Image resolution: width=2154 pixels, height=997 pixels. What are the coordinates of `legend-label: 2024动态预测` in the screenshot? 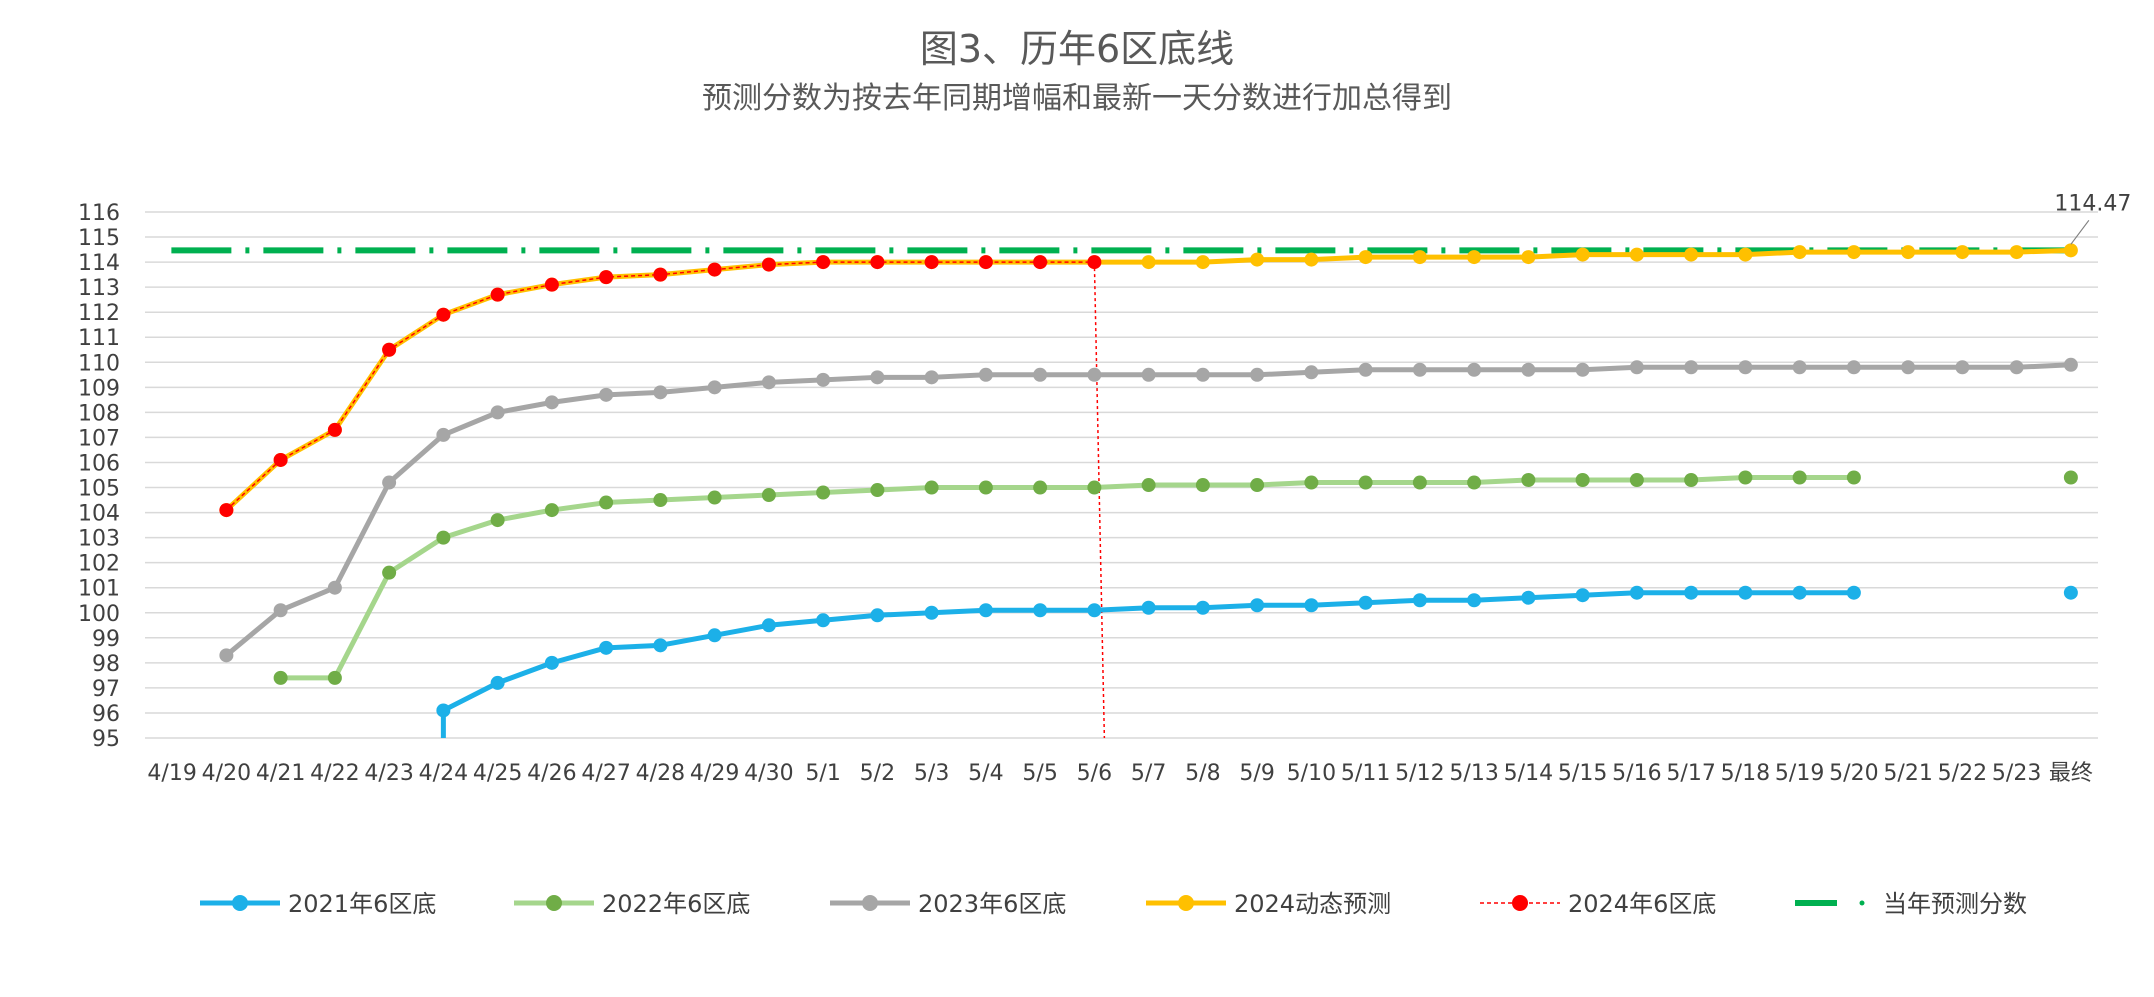 It's located at (1312, 904).